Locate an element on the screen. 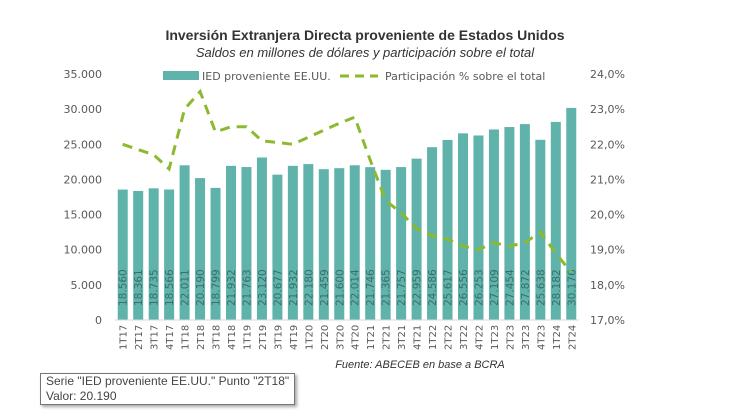 The image size is (730, 411). bar-data-label: 21.459 is located at coordinates (325, 287).